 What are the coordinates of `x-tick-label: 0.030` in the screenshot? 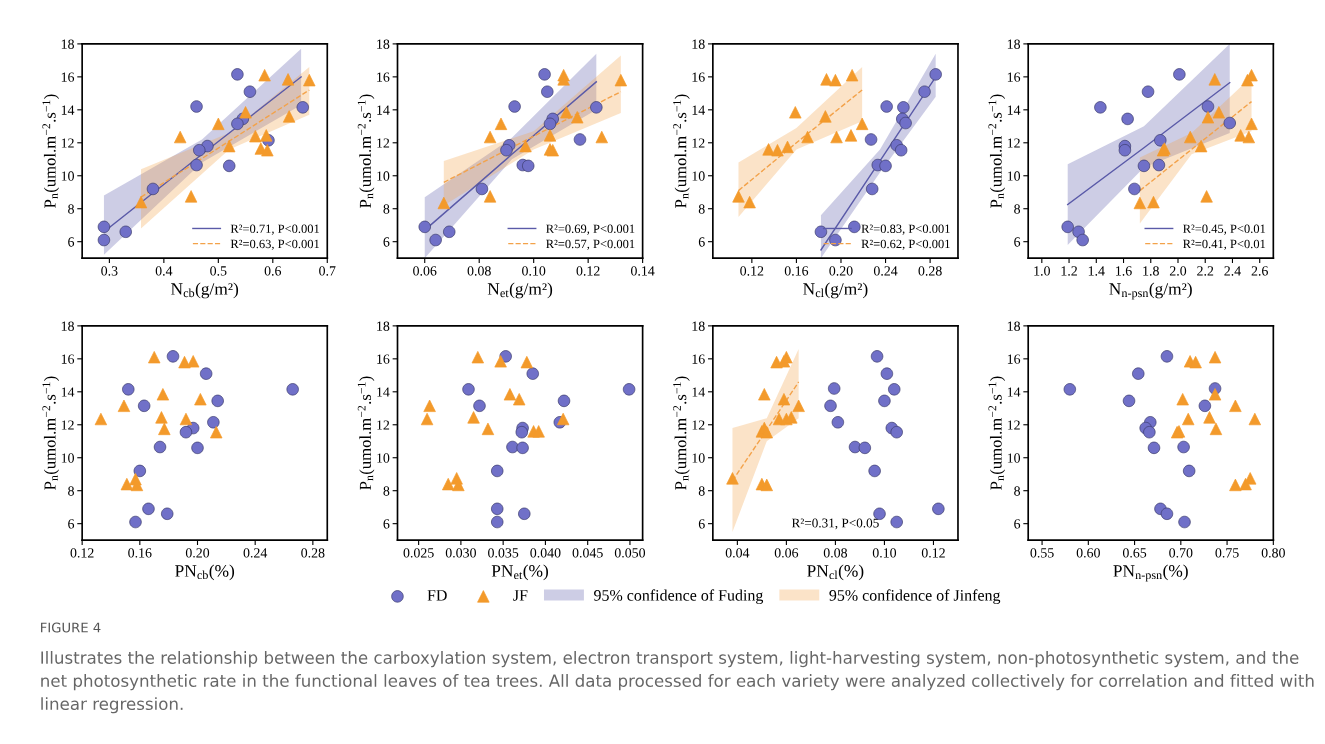 It's located at (460, 553).